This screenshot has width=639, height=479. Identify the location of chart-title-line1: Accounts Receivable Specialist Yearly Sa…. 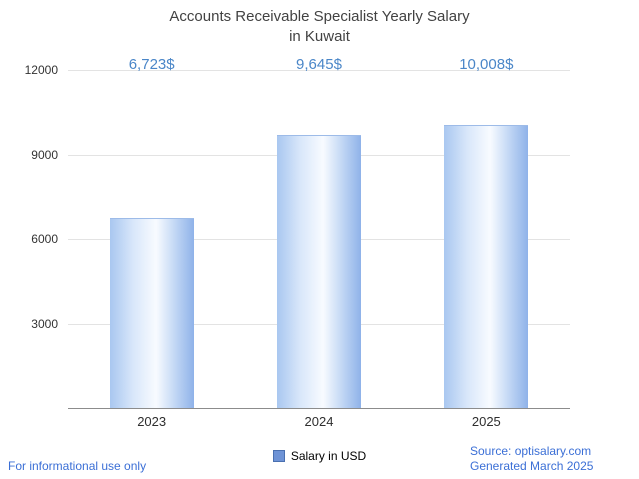
(319, 16).